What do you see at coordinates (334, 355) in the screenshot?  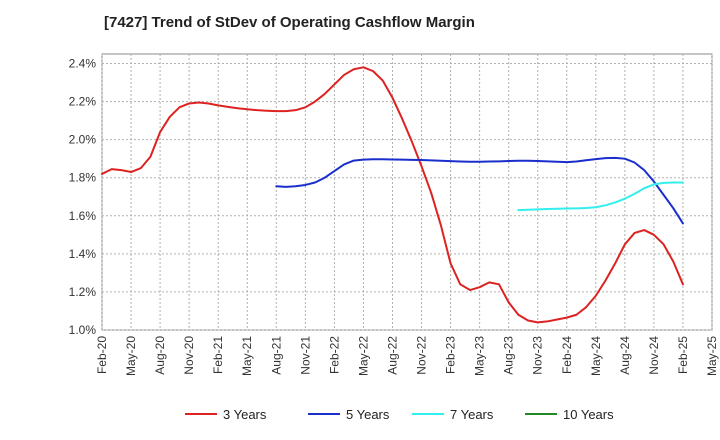 I see `x-tick-label: Feb-22` at bounding box center [334, 355].